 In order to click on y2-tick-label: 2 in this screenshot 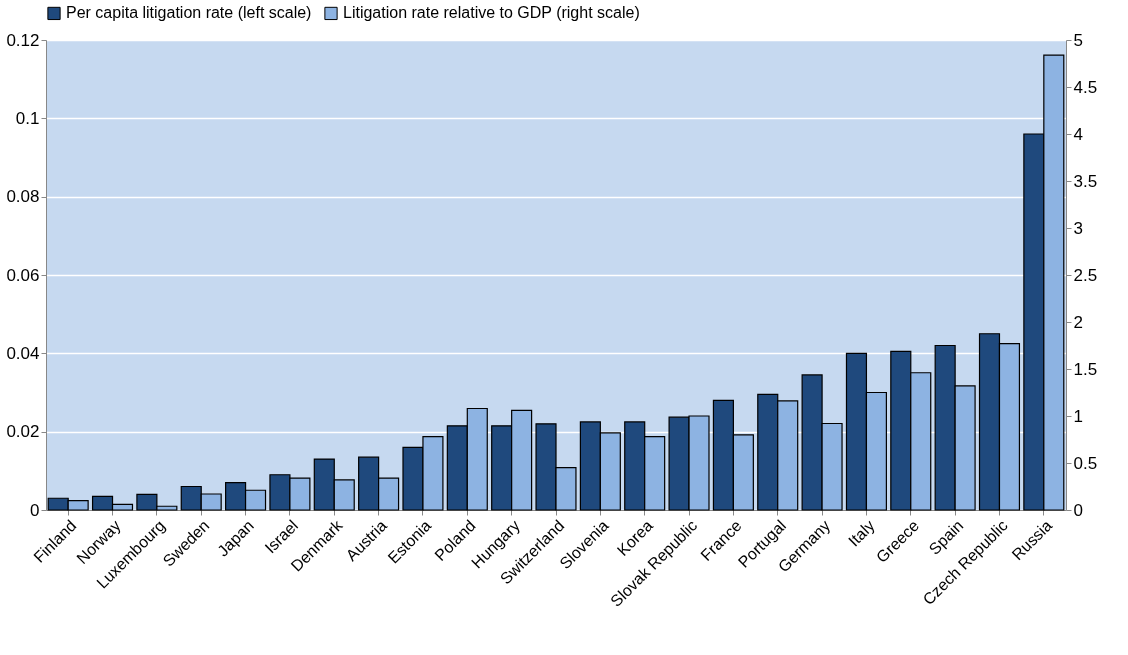, I will do `click(1078, 322)`.